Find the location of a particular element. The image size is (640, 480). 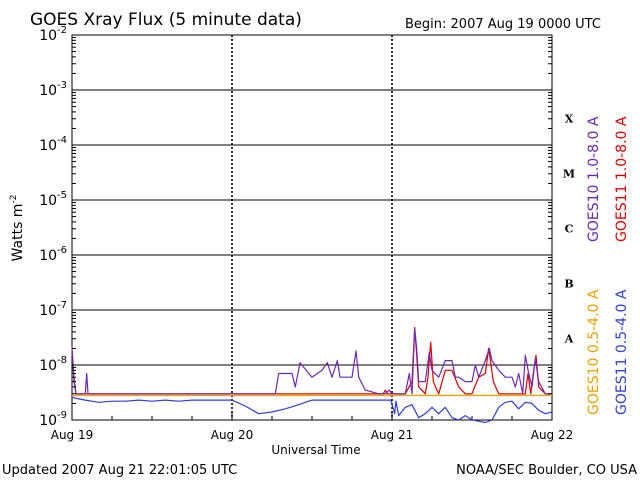

y-tick-label-exp: -2 is located at coordinates (62, 30).